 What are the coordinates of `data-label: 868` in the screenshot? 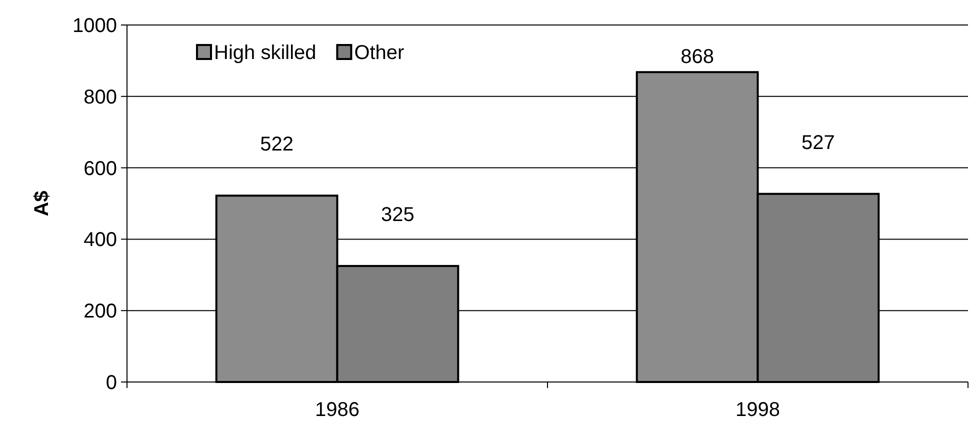 It's located at (697, 57).